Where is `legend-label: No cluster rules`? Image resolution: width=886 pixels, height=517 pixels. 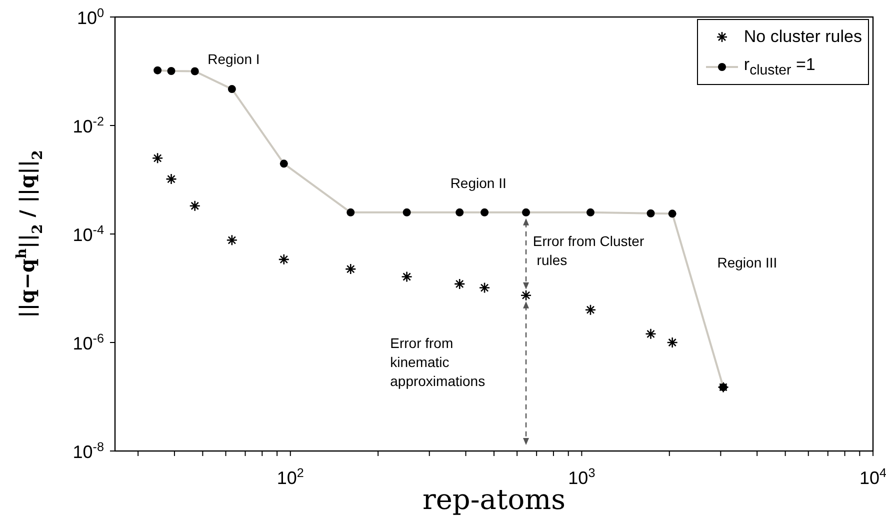
legend-label: No cluster rules is located at coordinates (803, 37).